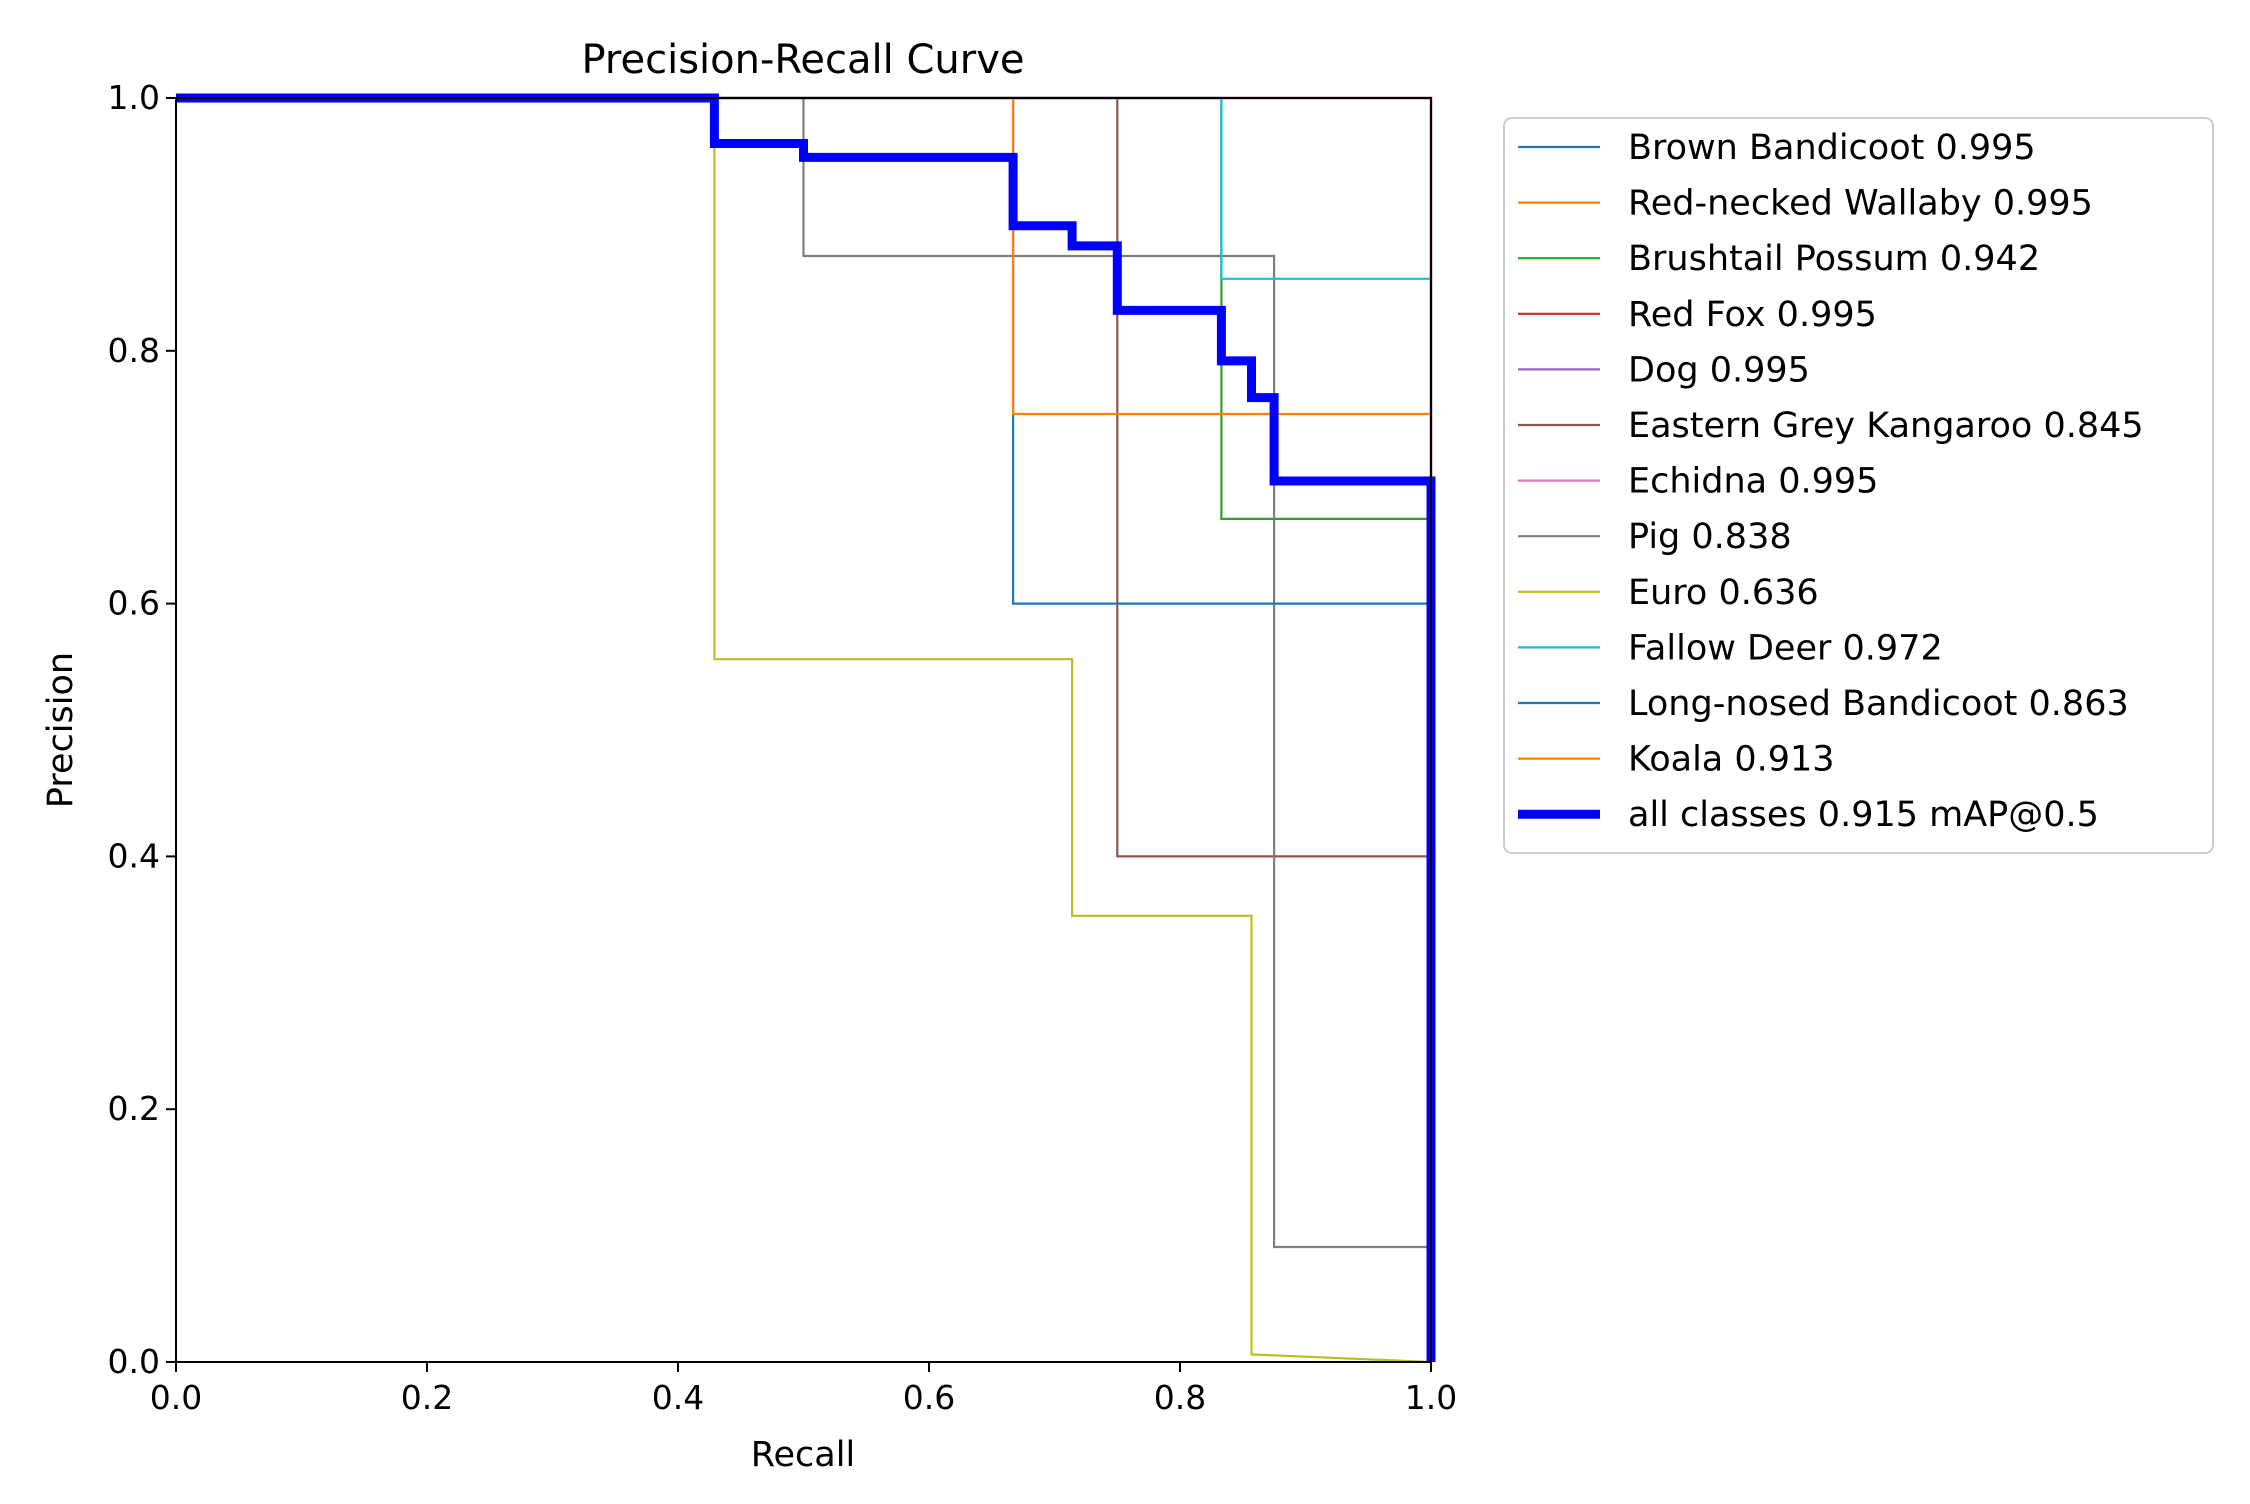 Image resolution: width=2250 pixels, height=1504 pixels. What do you see at coordinates (134, 97) in the screenshot?
I see `y-tick-label: 1.0` at bounding box center [134, 97].